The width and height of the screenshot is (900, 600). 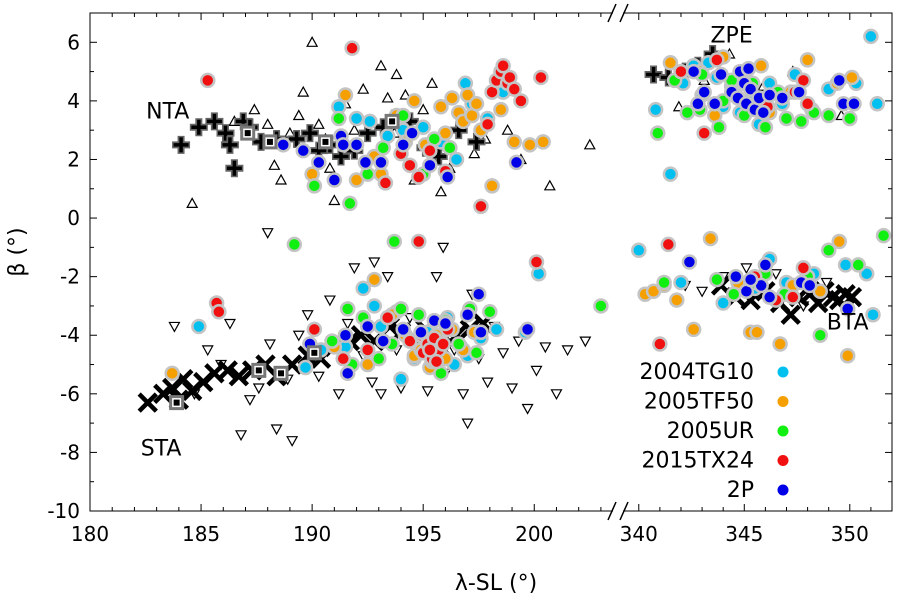 I want to click on annotation-nta: NTA, so click(x=167, y=111).